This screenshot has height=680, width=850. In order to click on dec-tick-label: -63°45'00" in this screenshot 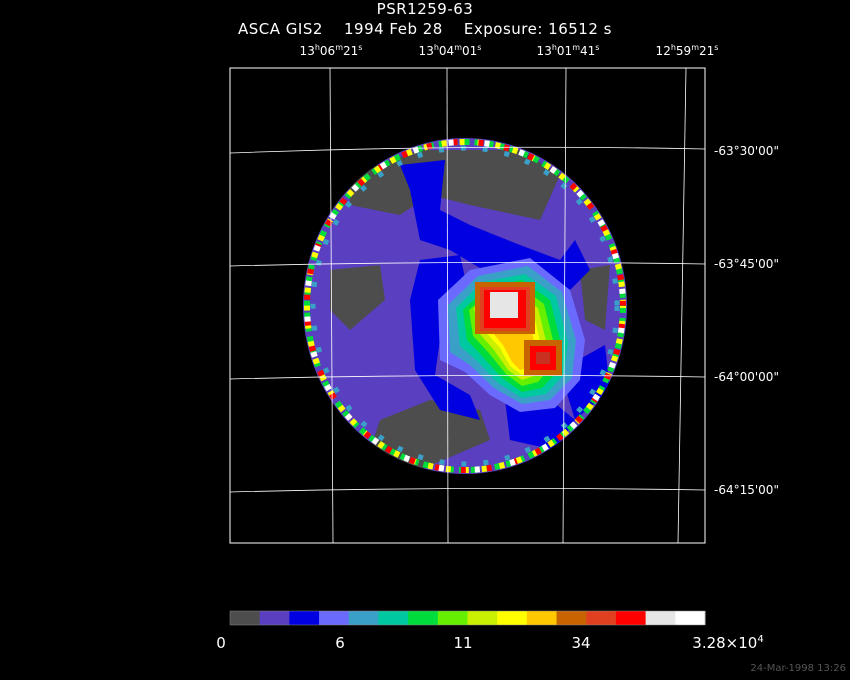, I will do `click(746, 264)`.